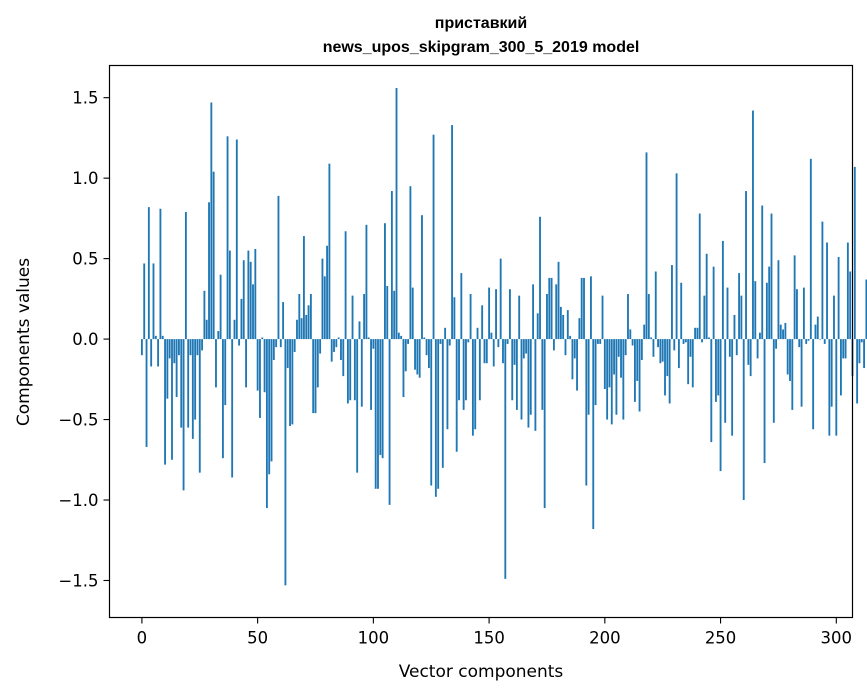 The height and width of the screenshot is (696, 867). I want to click on x-axis-label: Vector components, so click(481, 672).